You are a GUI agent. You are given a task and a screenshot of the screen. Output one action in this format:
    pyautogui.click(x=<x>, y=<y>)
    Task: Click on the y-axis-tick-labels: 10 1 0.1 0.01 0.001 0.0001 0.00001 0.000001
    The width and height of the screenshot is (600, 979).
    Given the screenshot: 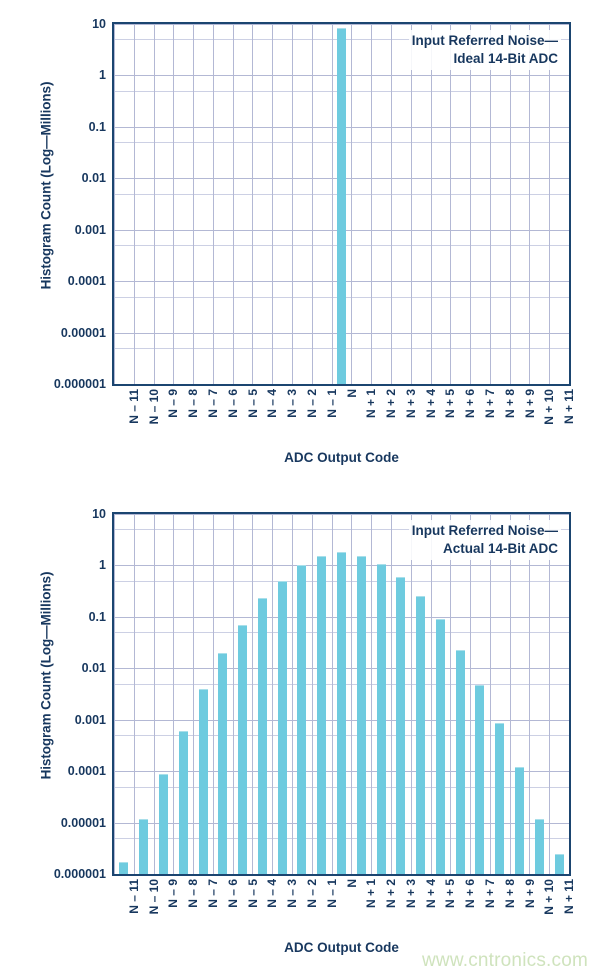 What is the action you would take?
    pyautogui.click(x=56, y=204)
    